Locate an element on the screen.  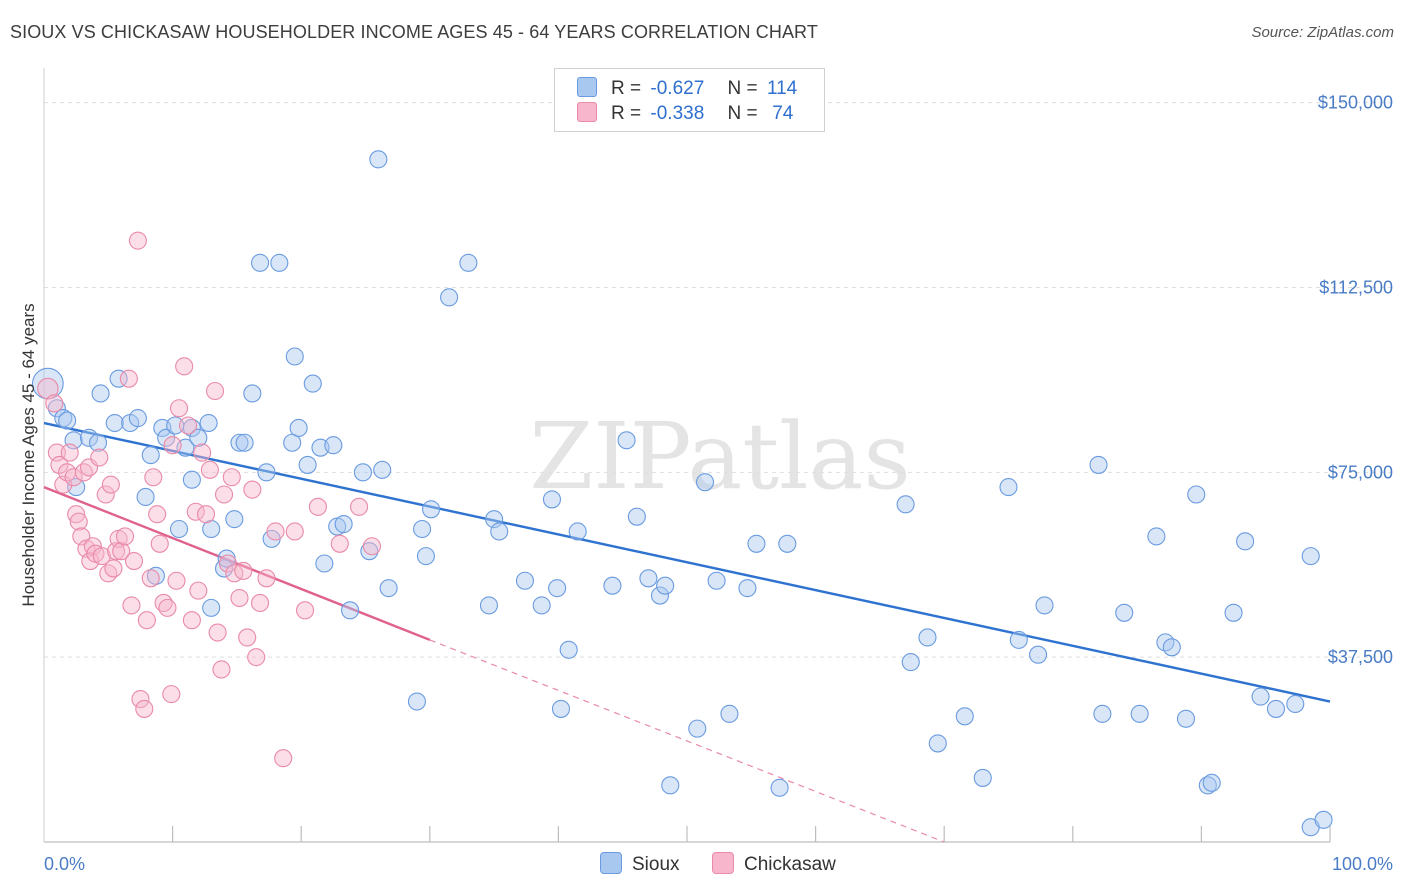
bottom-legend-swatch-sioux is located at coordinates (611, 863).